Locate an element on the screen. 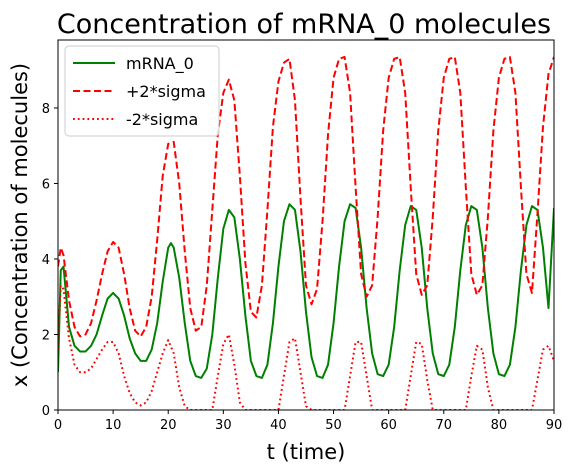  y-tick-label: 4 is located at coordinates (46, 260).